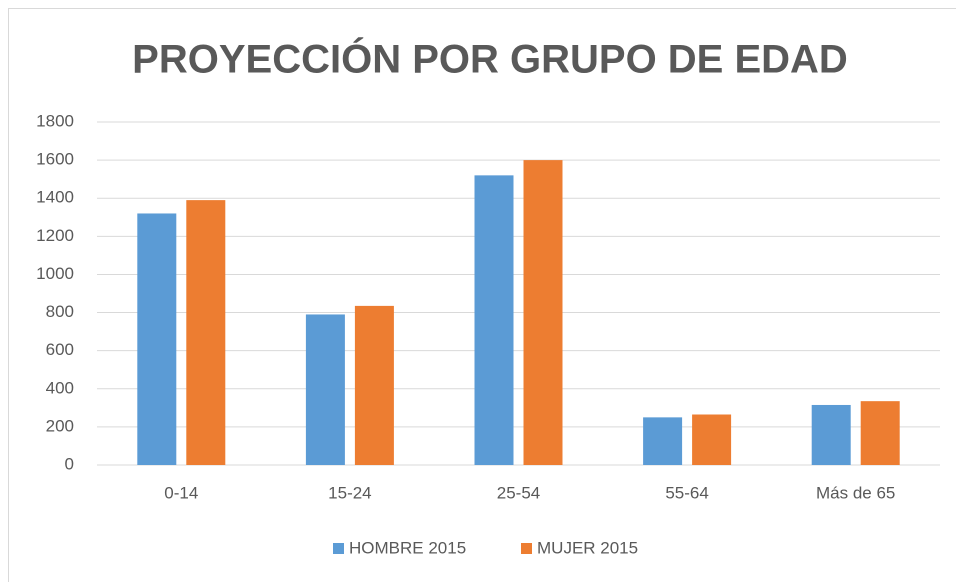  Describe the element at coordinates (60, 425) in the screenshot. I see `y-tick-label: 200` at that location.